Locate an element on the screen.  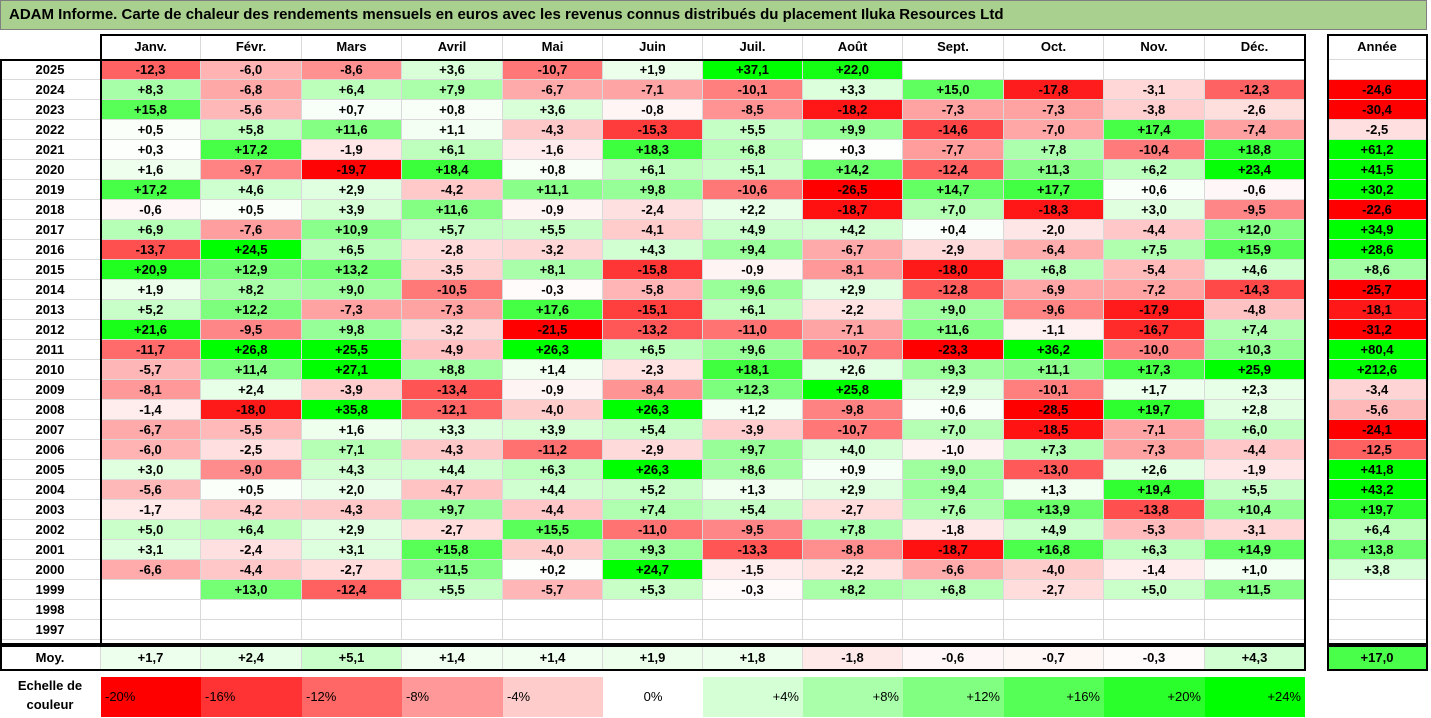
column-header: Nov. is located at coordinates (1154, 47).